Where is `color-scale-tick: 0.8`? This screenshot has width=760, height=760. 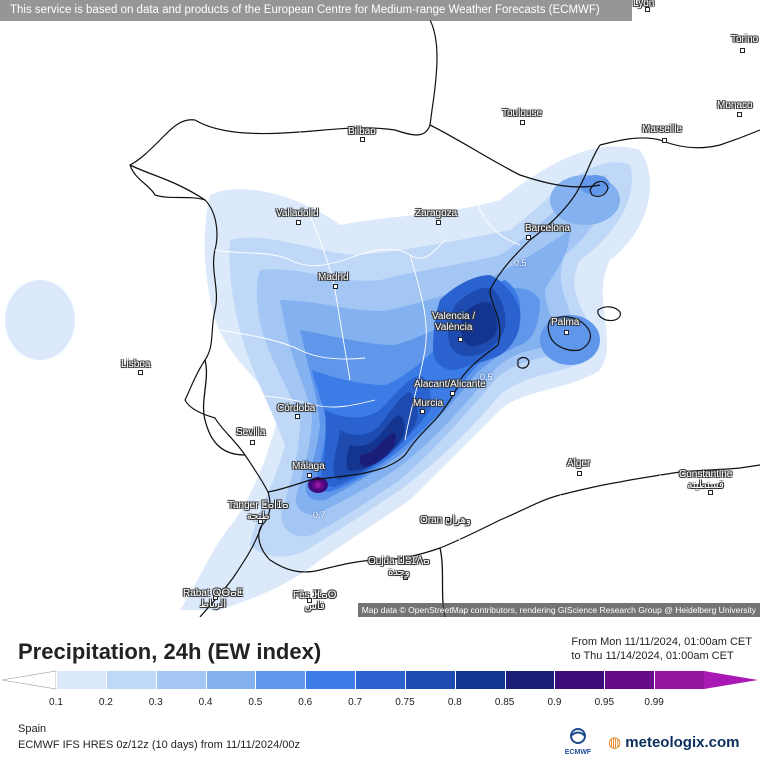
color-scale-tick: 0.8 is located at coordinates (454, 702).